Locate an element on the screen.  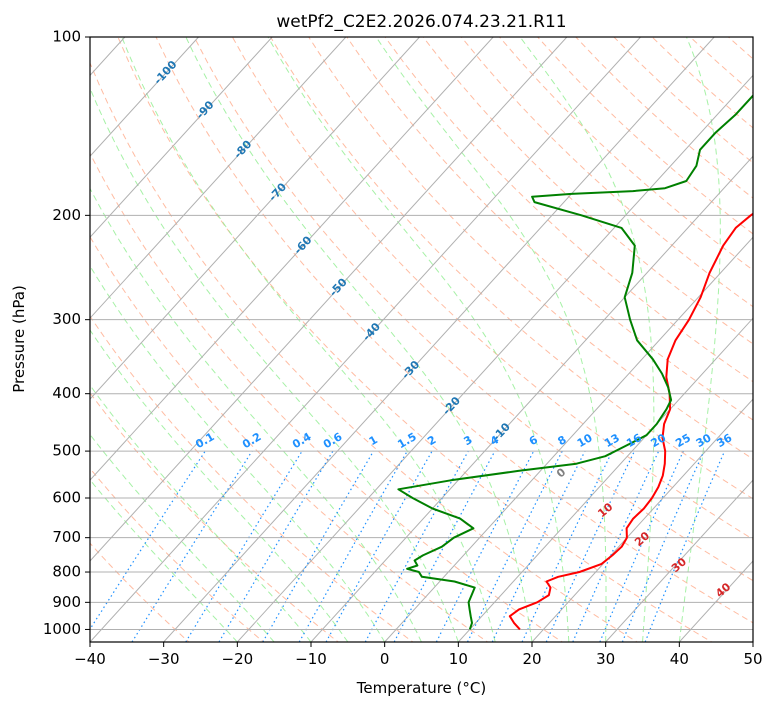
x-tick-label: 20 is located at coordinates (531, 659).